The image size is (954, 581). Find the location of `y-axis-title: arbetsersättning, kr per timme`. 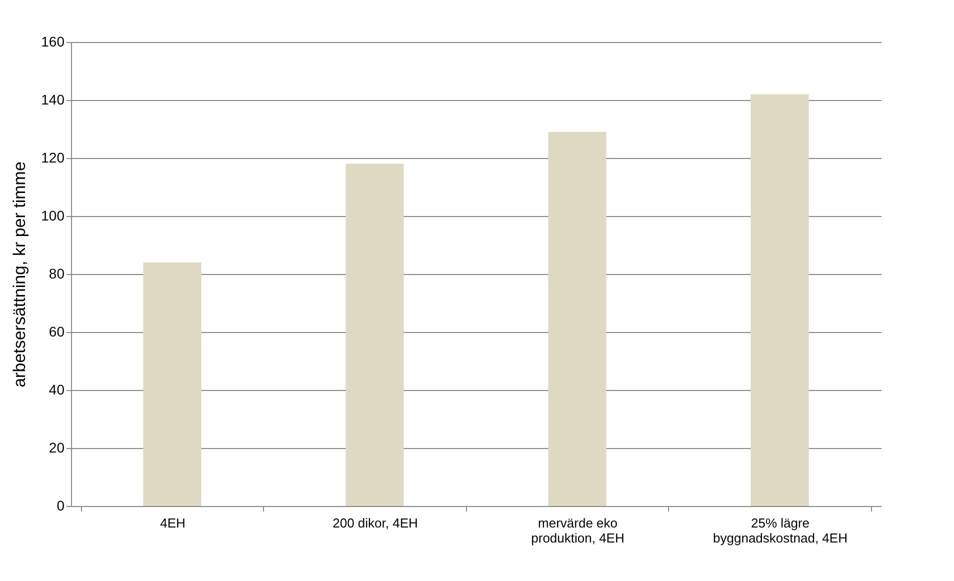

y-axis-title: arbetsersättning, kr per timme is located at coordinates (20, 275).